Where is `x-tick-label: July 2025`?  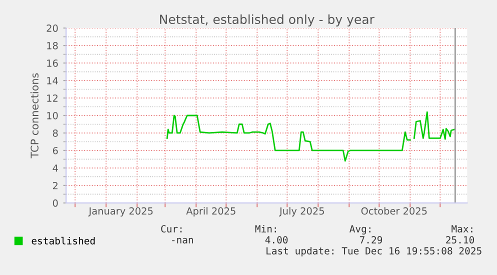 x-tick-label: July 2025 is located at coordinates (301, 212).